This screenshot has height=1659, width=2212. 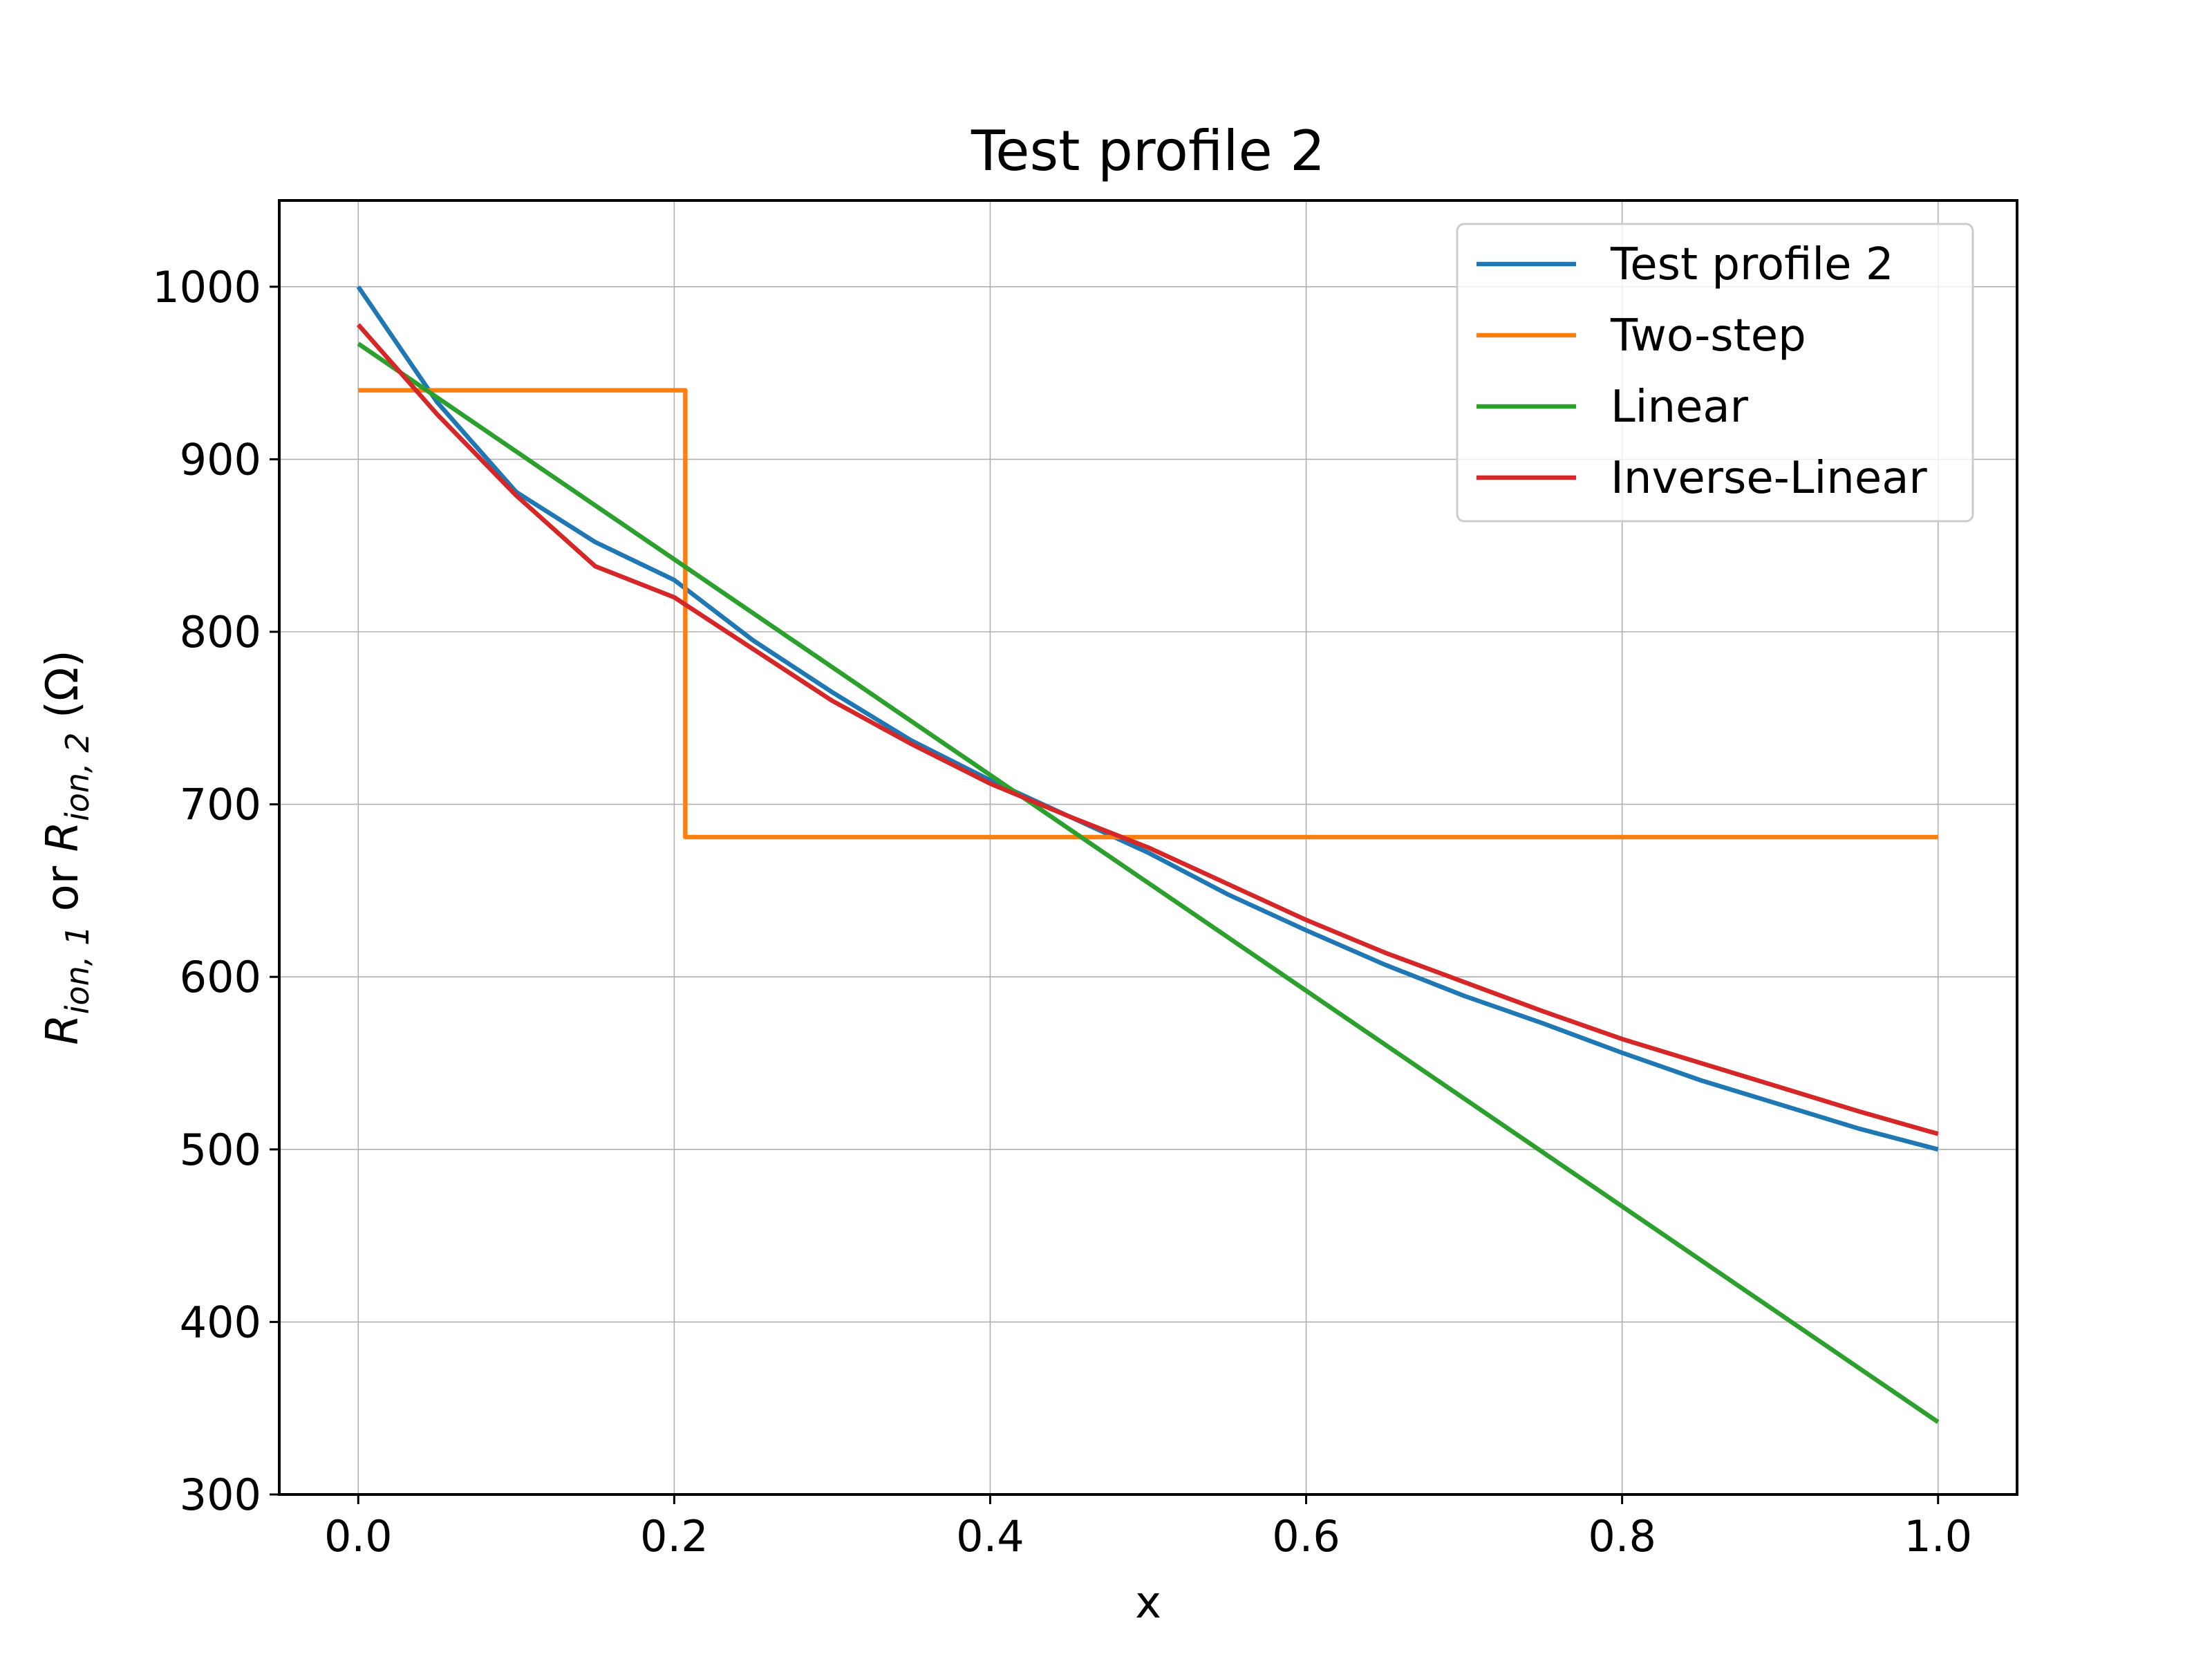 I want to click on x-axis-label: x, so click(x=1148, y=1603).